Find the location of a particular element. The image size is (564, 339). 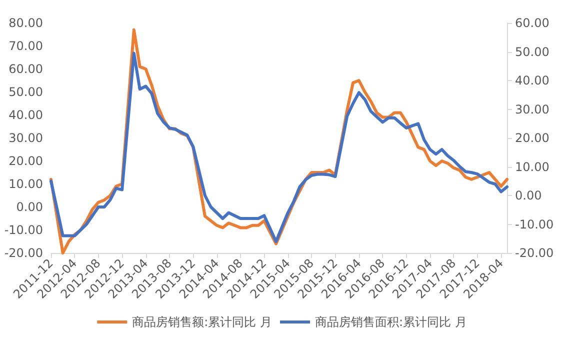

y-tick-label: 80.00 is located at coordinates (25, 23).